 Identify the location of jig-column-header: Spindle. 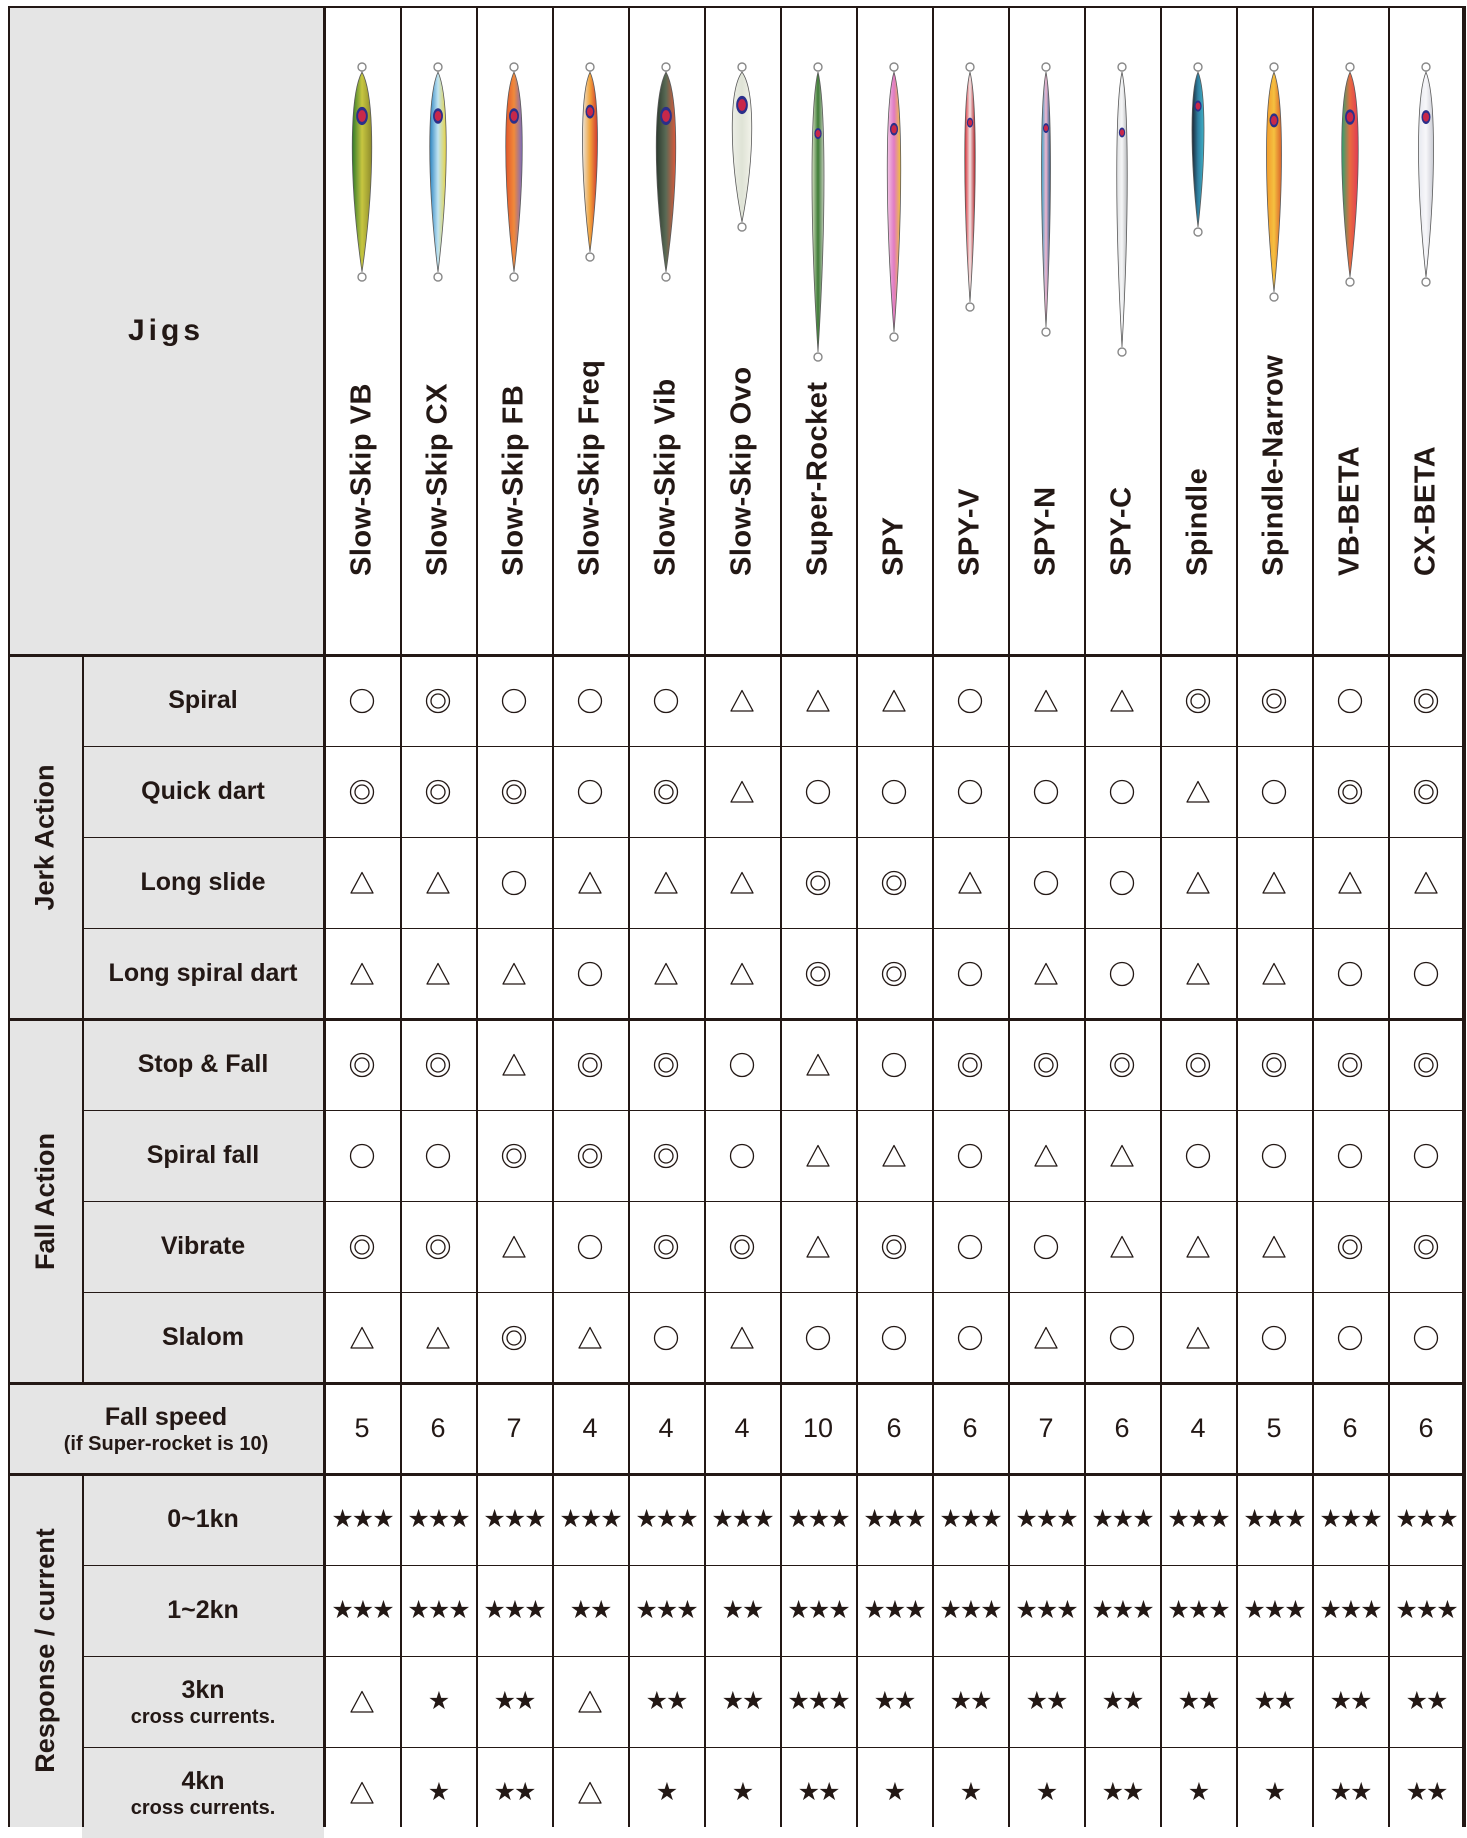
(1198, 330).